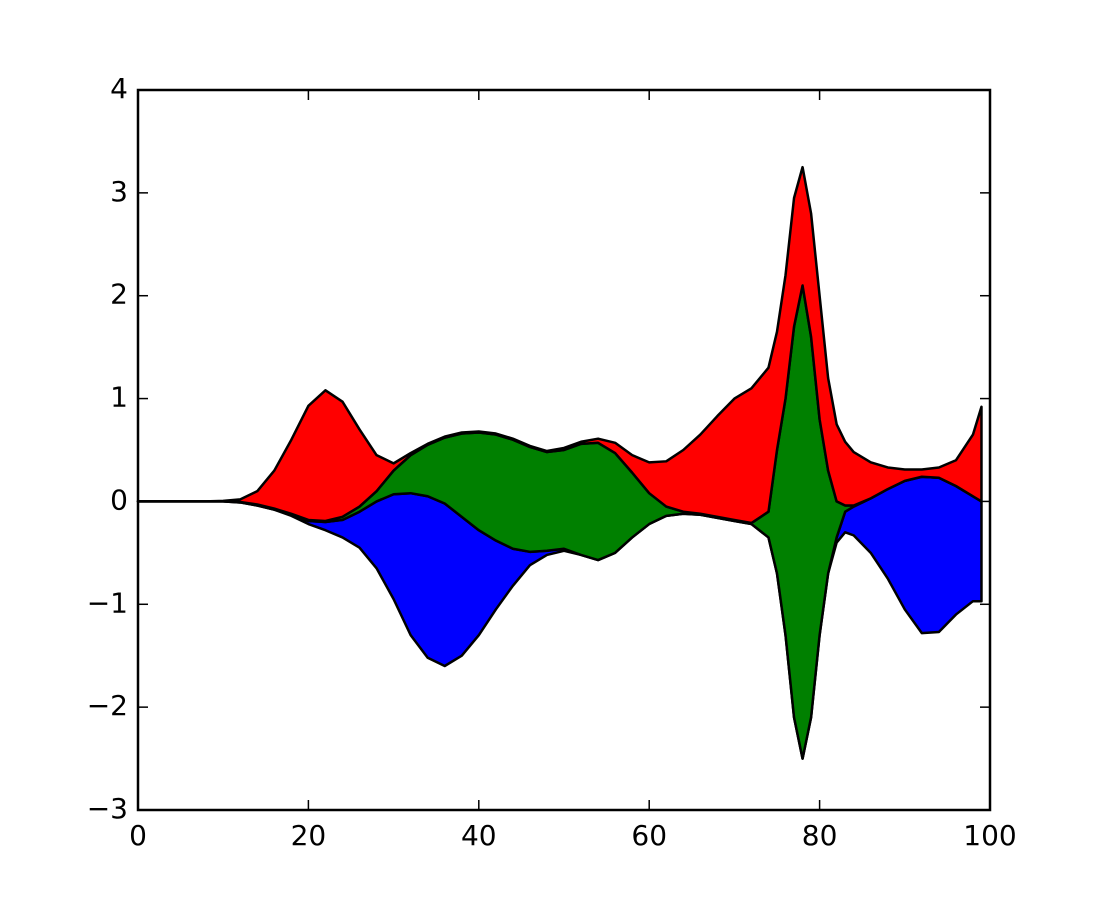 Image resolution: width=1100 pixels, height=904 pixels. What do you see at coordinates (119, 499) in the screenshot?
I see `y-tick-label: 0` at bounding box center [119, 499].